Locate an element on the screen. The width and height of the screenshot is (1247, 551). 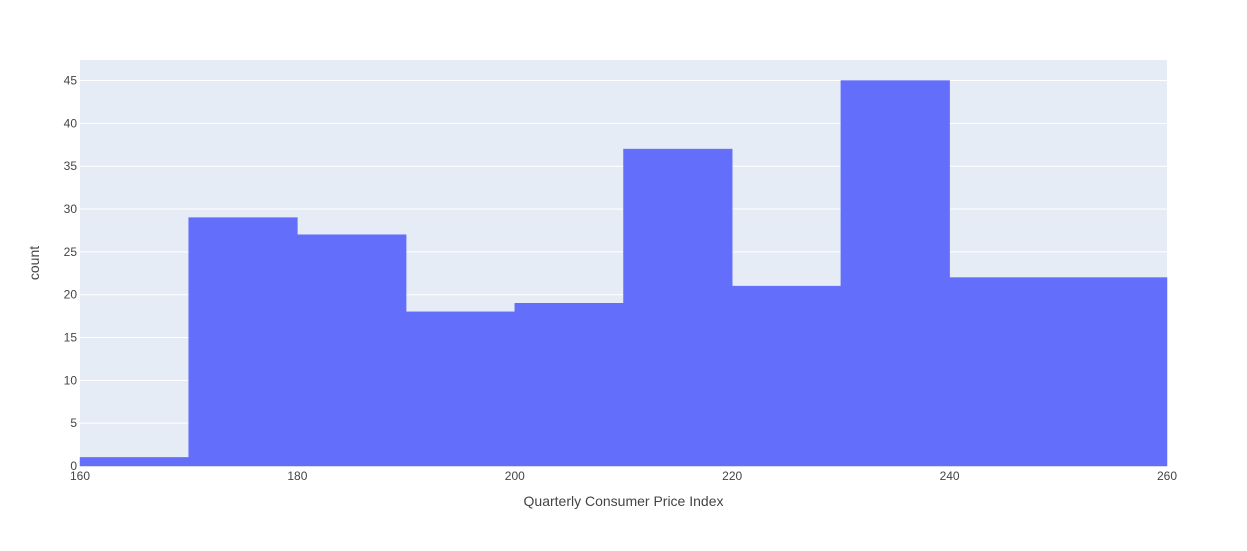
x-tick-label: 240 is located at coordinates (950, 476).